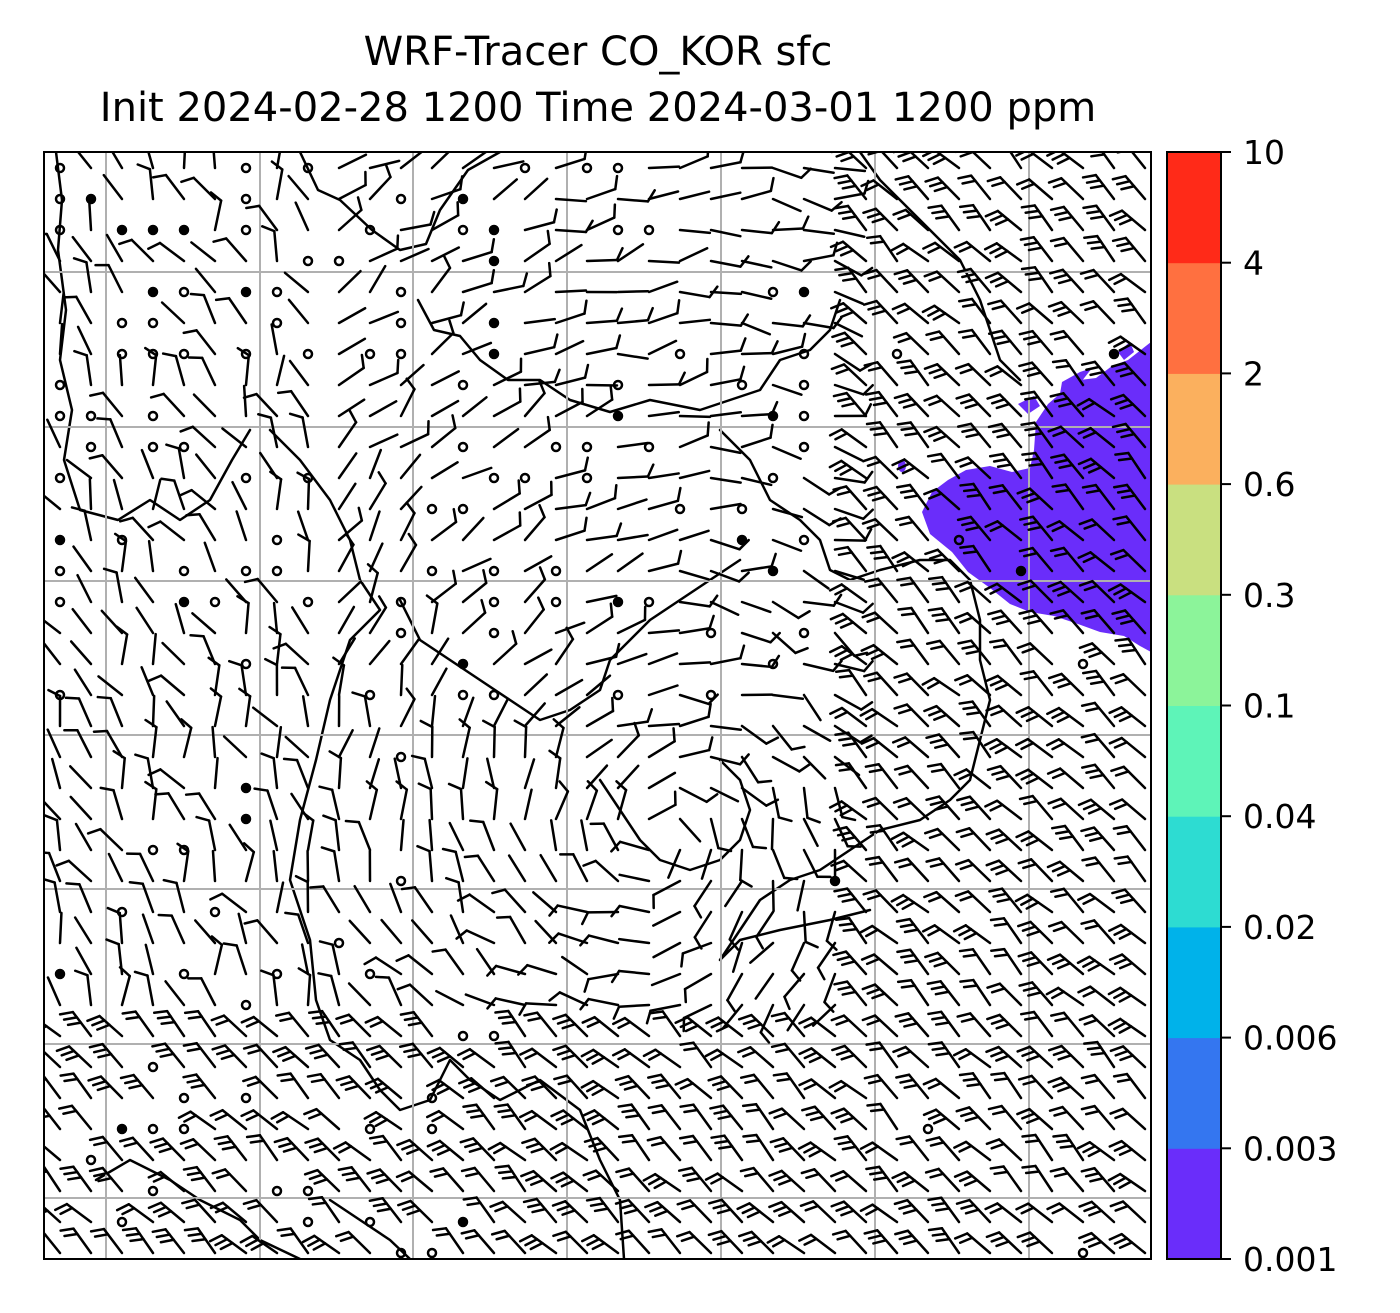 This screenshot has width=1400, height=1313. I want to click on coastline, so click(570, 640).